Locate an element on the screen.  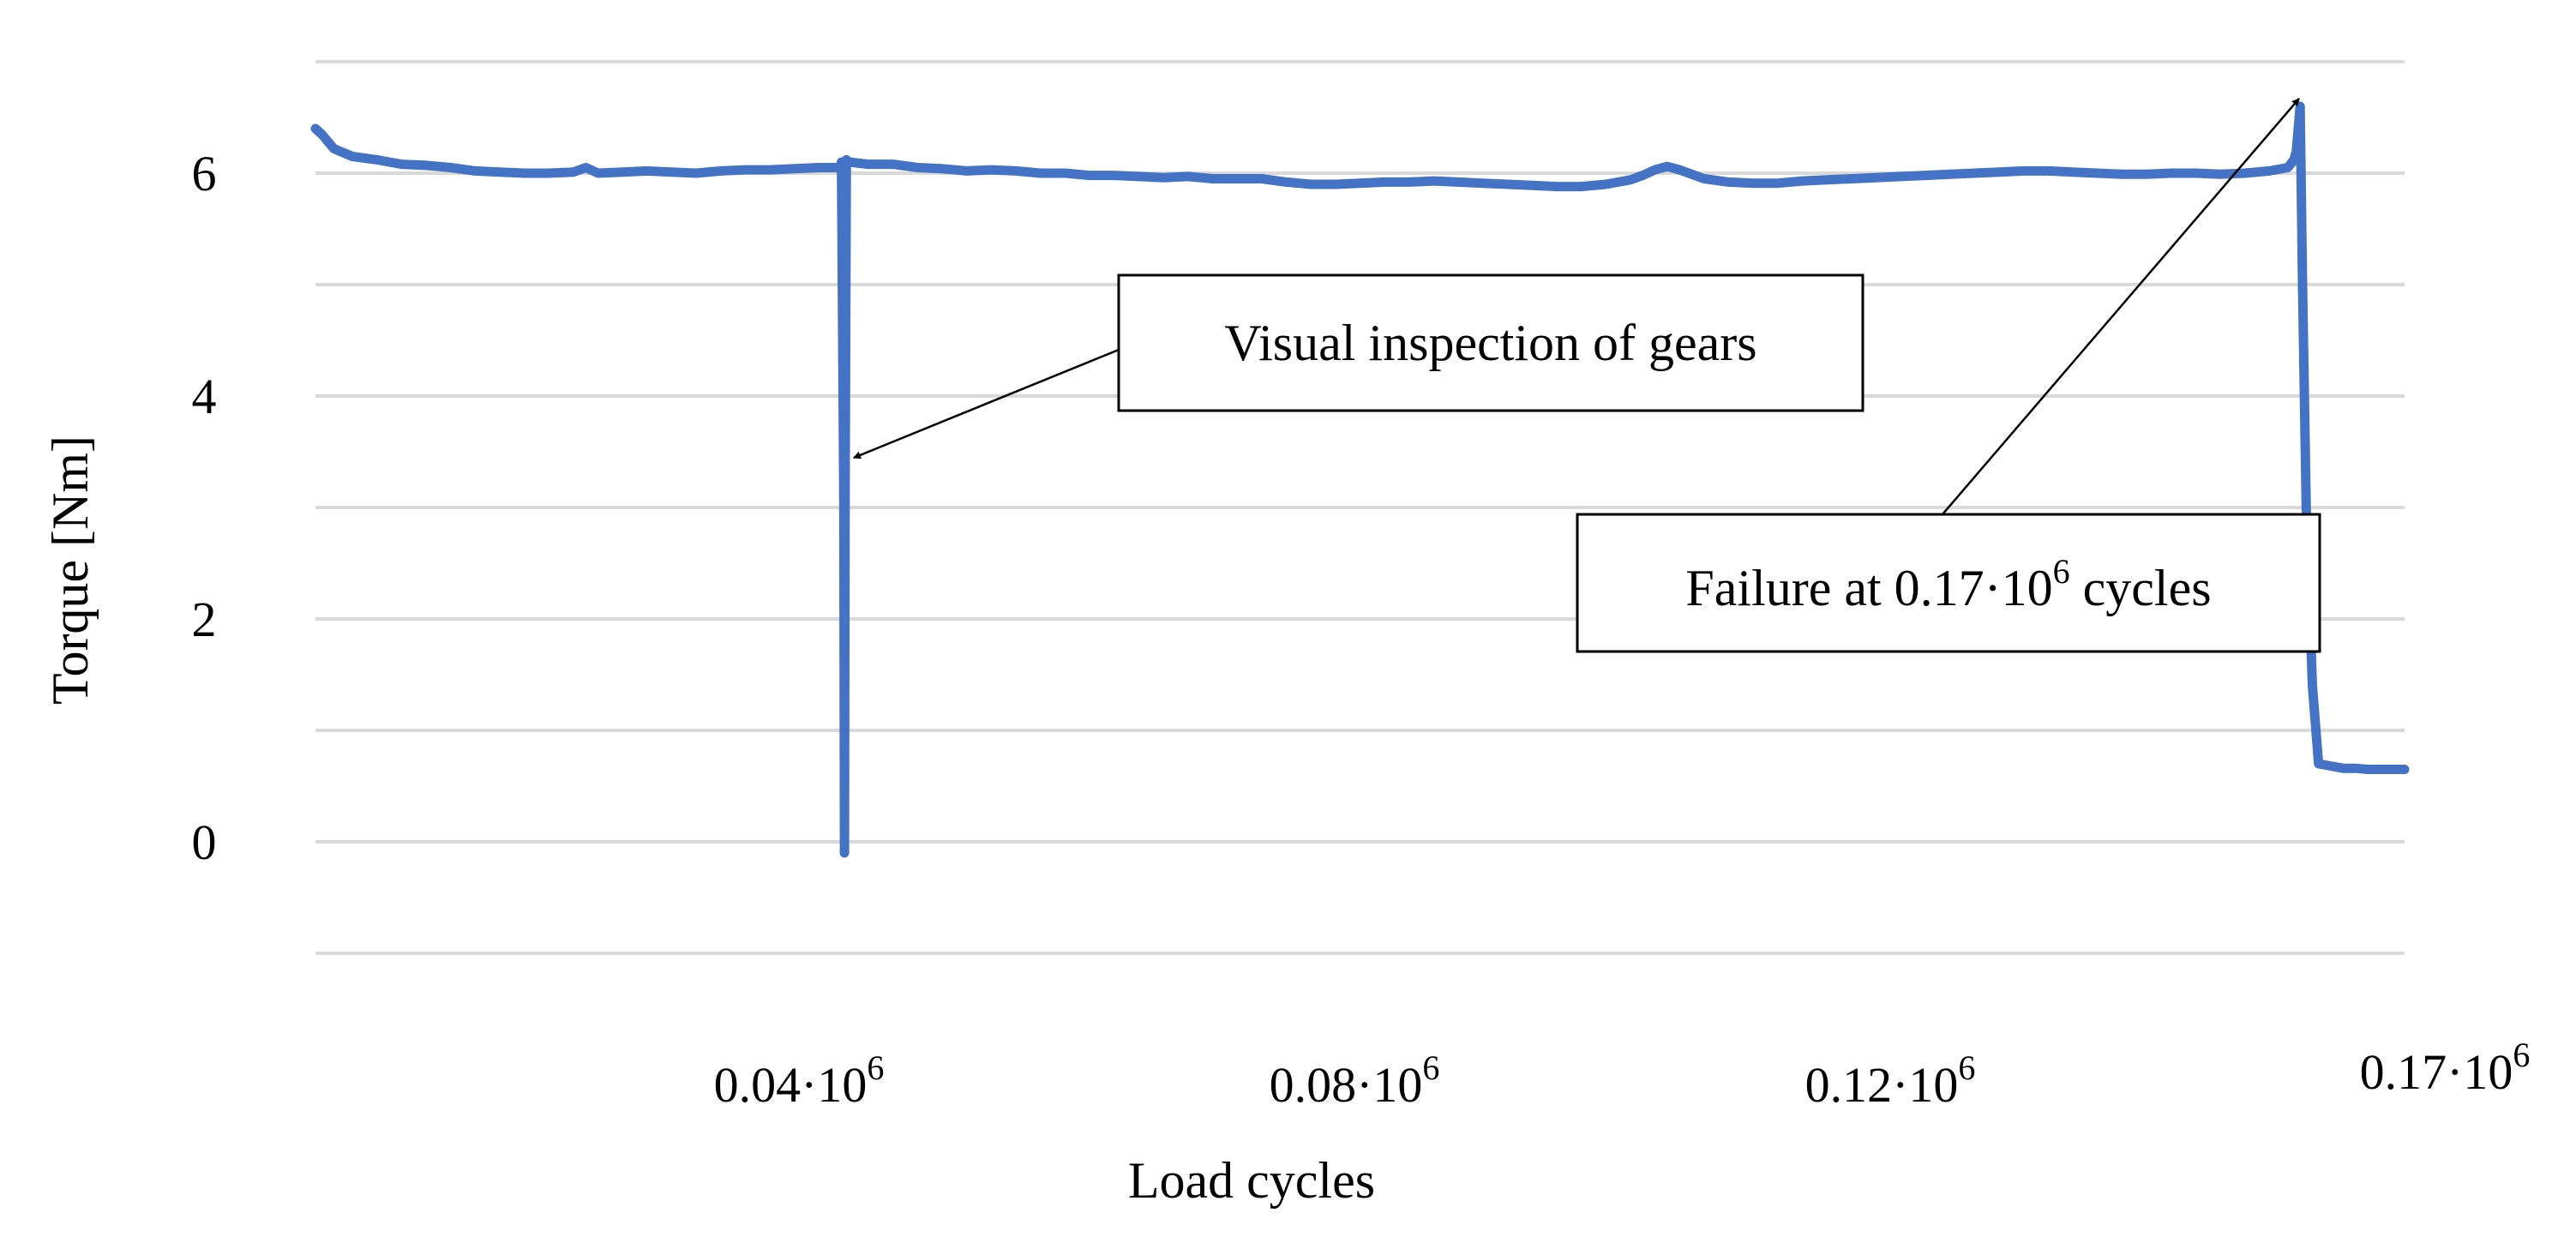
x-axis-title: Load cycles is located at coordinates (1251, 1180).